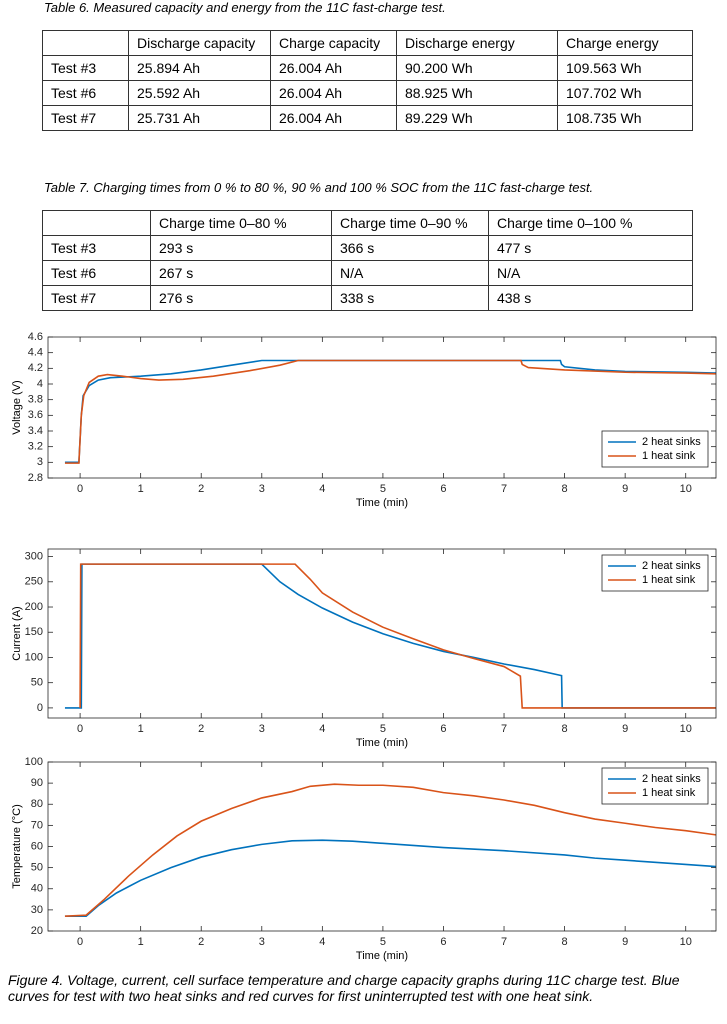  I want to click on y-tick-label: 70, so click(37, 825).